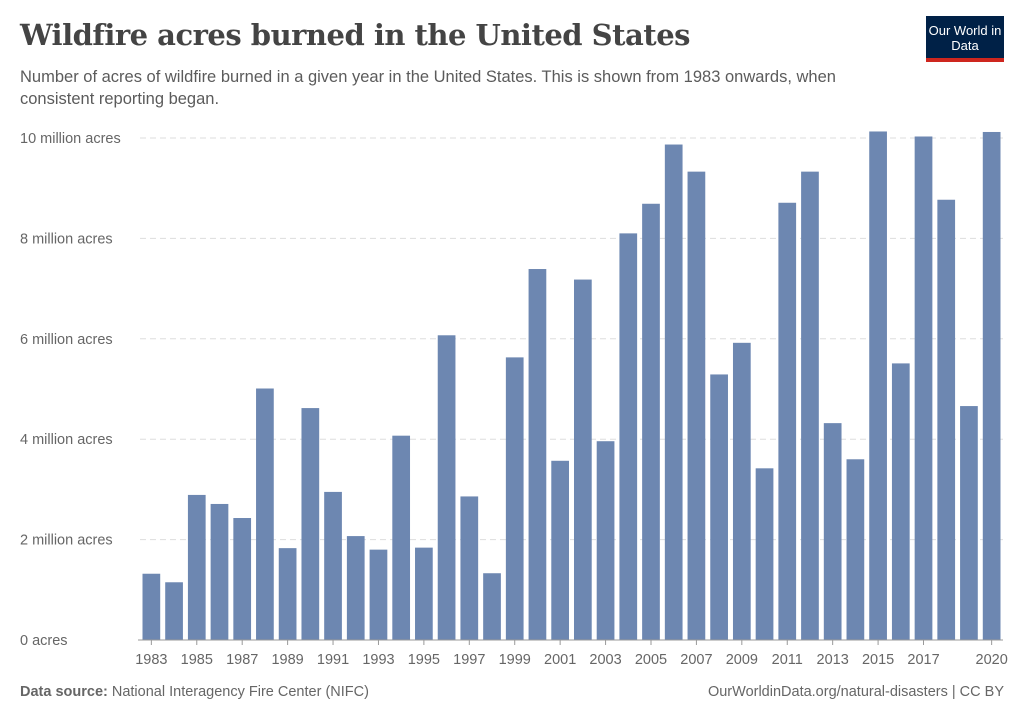  I want to click on bar-2008, so click(719, 507).